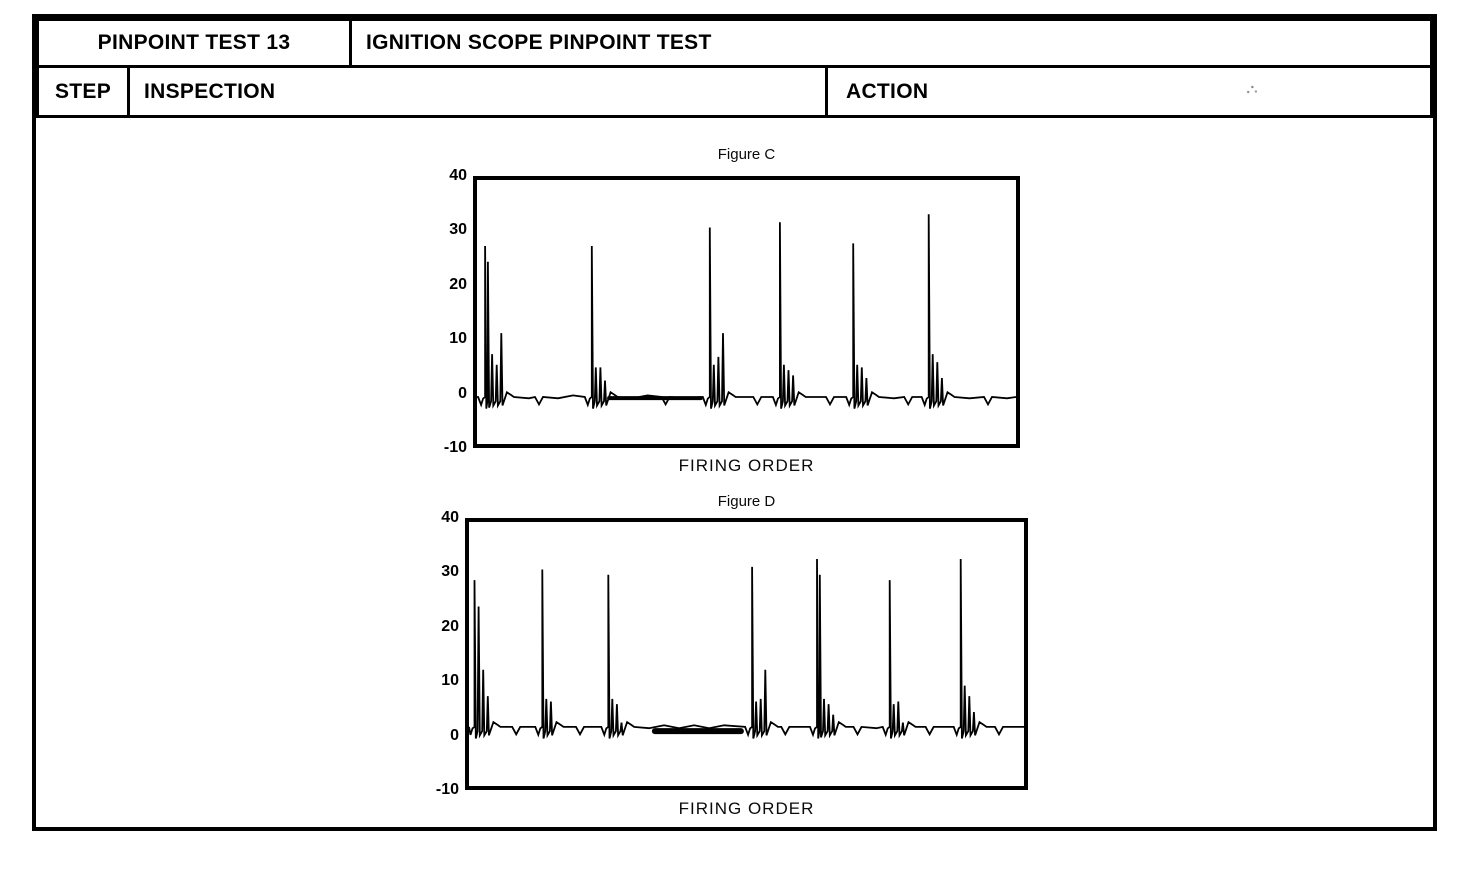 The width and height of the screenshot is (1472, 896). What do you see at coordinates (462, 393) in the screenshot?
I see `figure-c-ytick-0: 0` at bounding box center [462, 393].